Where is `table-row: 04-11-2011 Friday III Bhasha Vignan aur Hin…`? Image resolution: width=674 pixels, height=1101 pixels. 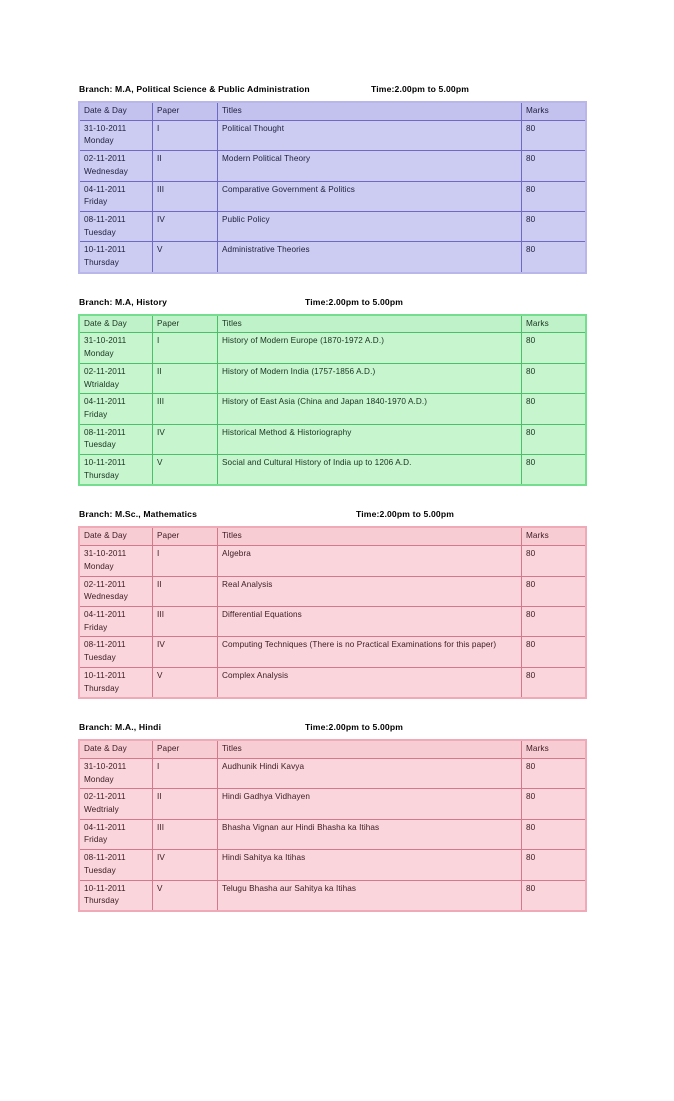 table-row: 04-11-2011 Friday III Bhasha Vignan aur Hin… is located at coordinates (332, 834).